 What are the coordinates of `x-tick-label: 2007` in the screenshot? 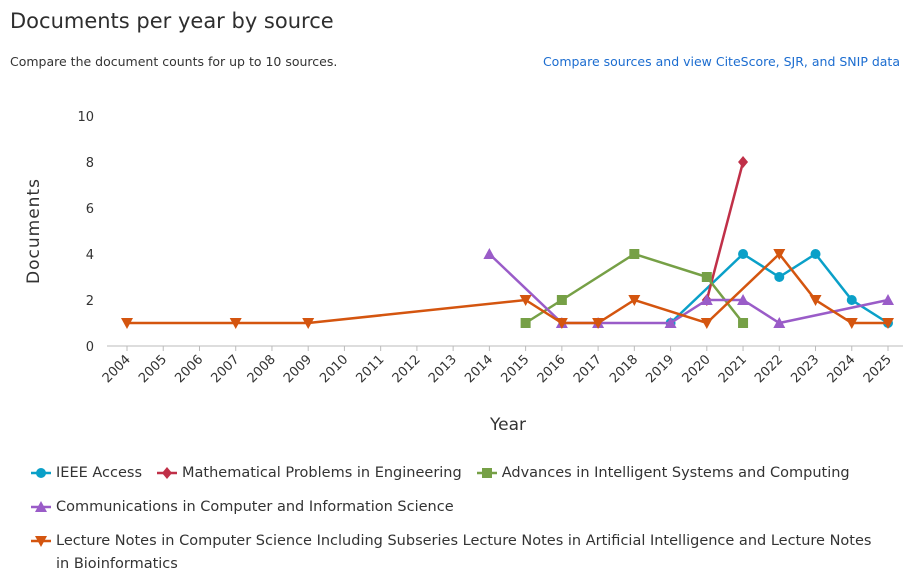 It's located at (226, 369).